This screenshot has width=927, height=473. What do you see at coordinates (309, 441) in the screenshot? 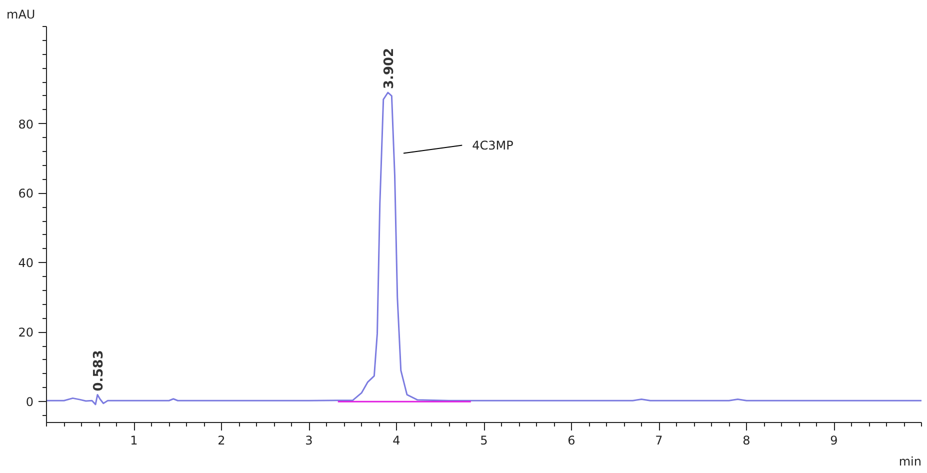
I see `x-tick-label: 3` at bounding box center [309, 441].